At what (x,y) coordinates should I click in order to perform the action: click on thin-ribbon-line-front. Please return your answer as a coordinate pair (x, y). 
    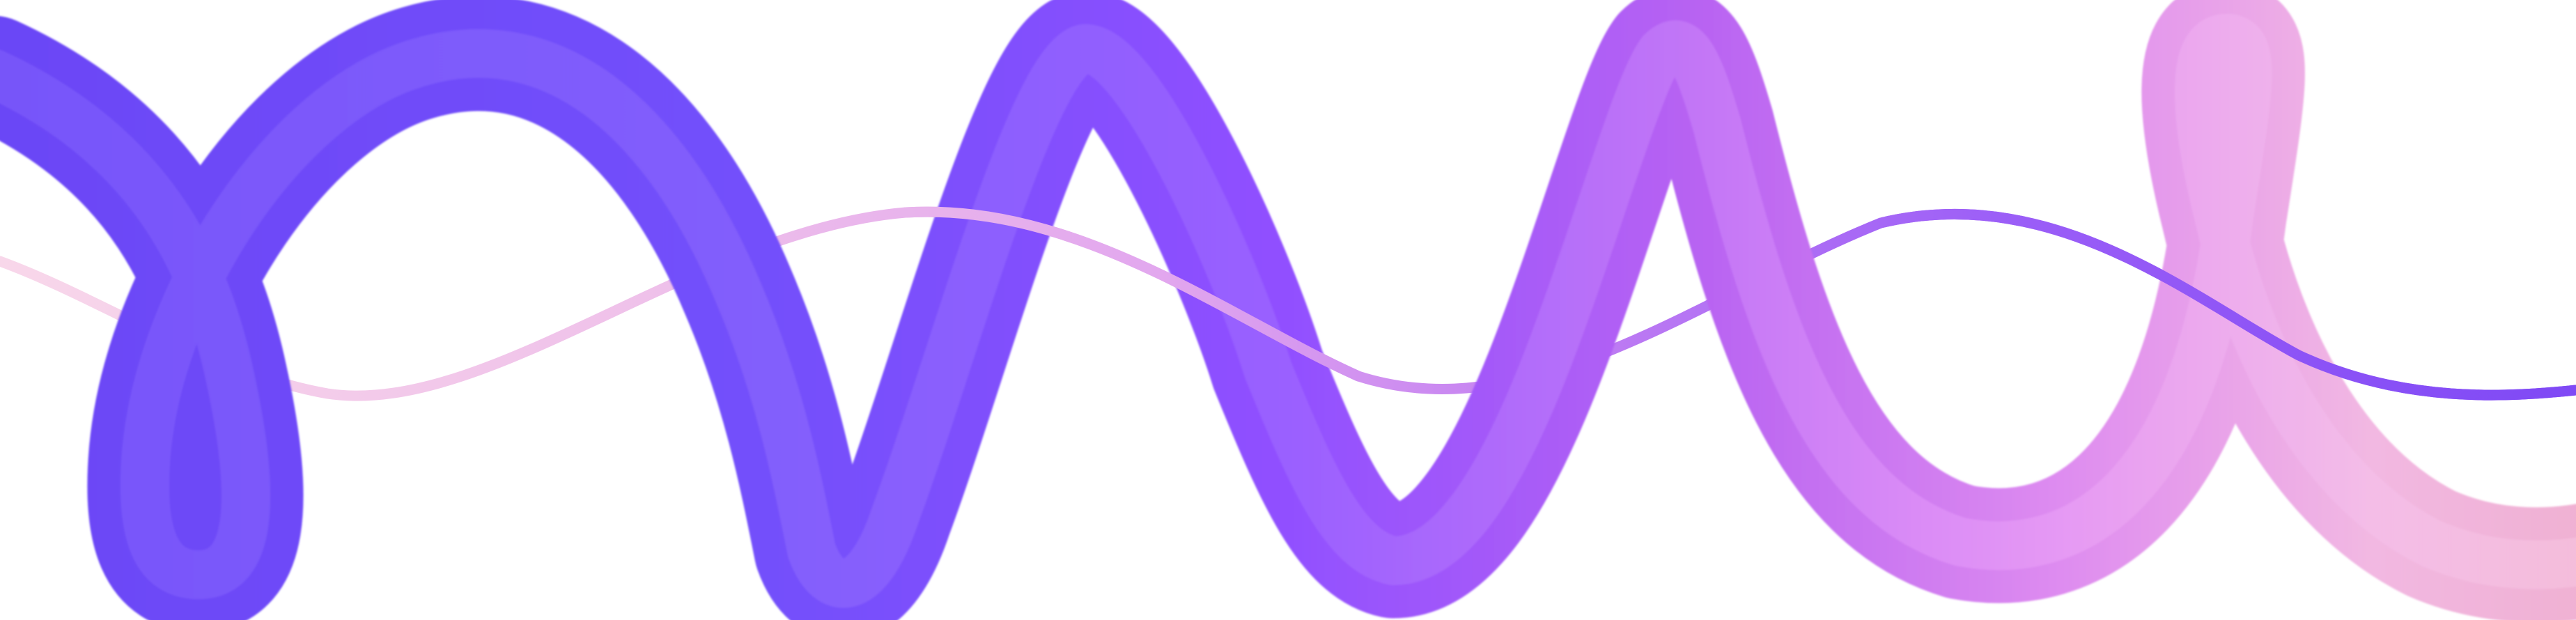
    Looking at the image, I should click on (1132, 294).